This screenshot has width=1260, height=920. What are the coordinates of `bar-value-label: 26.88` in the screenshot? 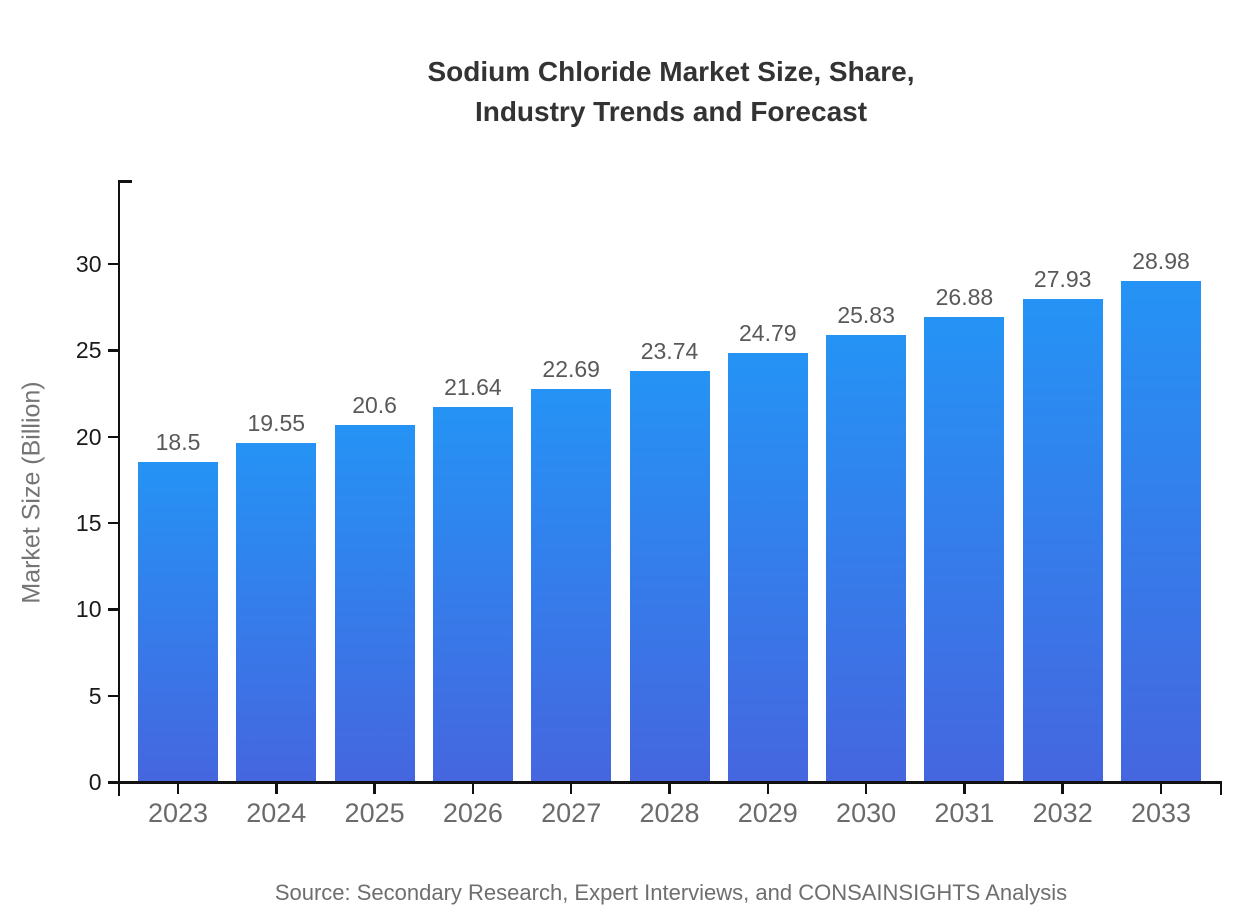 It's located at (964, 296).